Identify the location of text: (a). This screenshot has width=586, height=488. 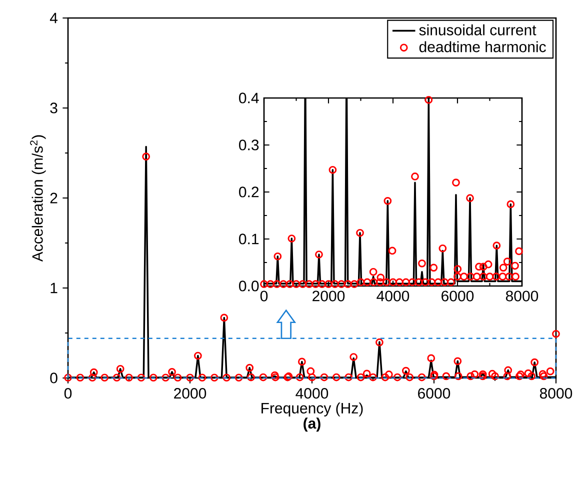
(312, 425).